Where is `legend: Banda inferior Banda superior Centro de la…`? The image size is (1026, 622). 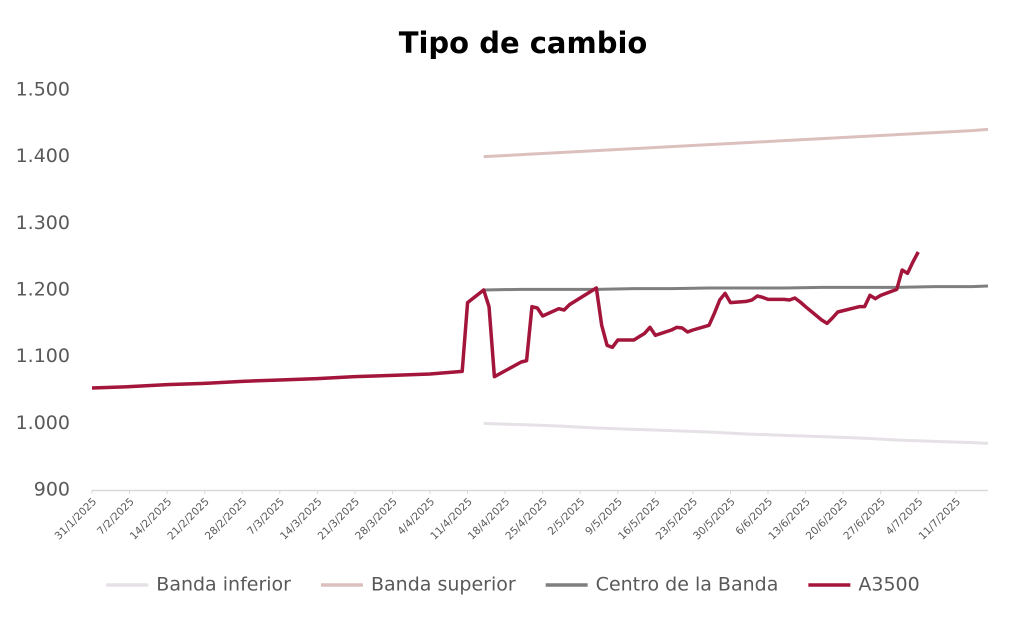
legend: Banda inferior Banda superior Centro de la… is located at coordinates (513, 585).